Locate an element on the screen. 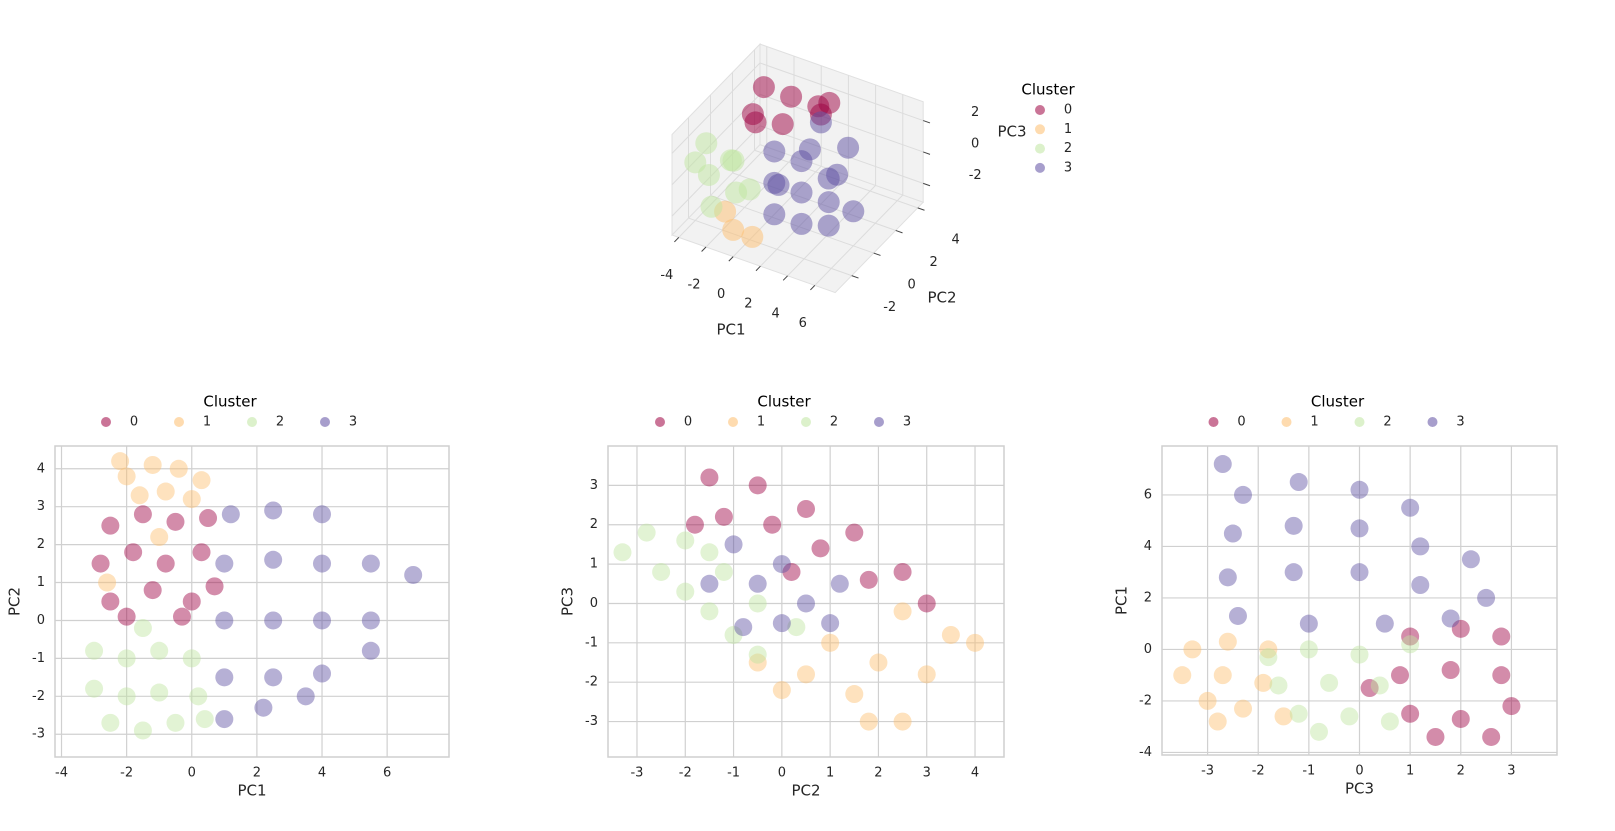 The image size is (1615, 831). y-axis-label: PC2 is located at coordinates (941, 298).